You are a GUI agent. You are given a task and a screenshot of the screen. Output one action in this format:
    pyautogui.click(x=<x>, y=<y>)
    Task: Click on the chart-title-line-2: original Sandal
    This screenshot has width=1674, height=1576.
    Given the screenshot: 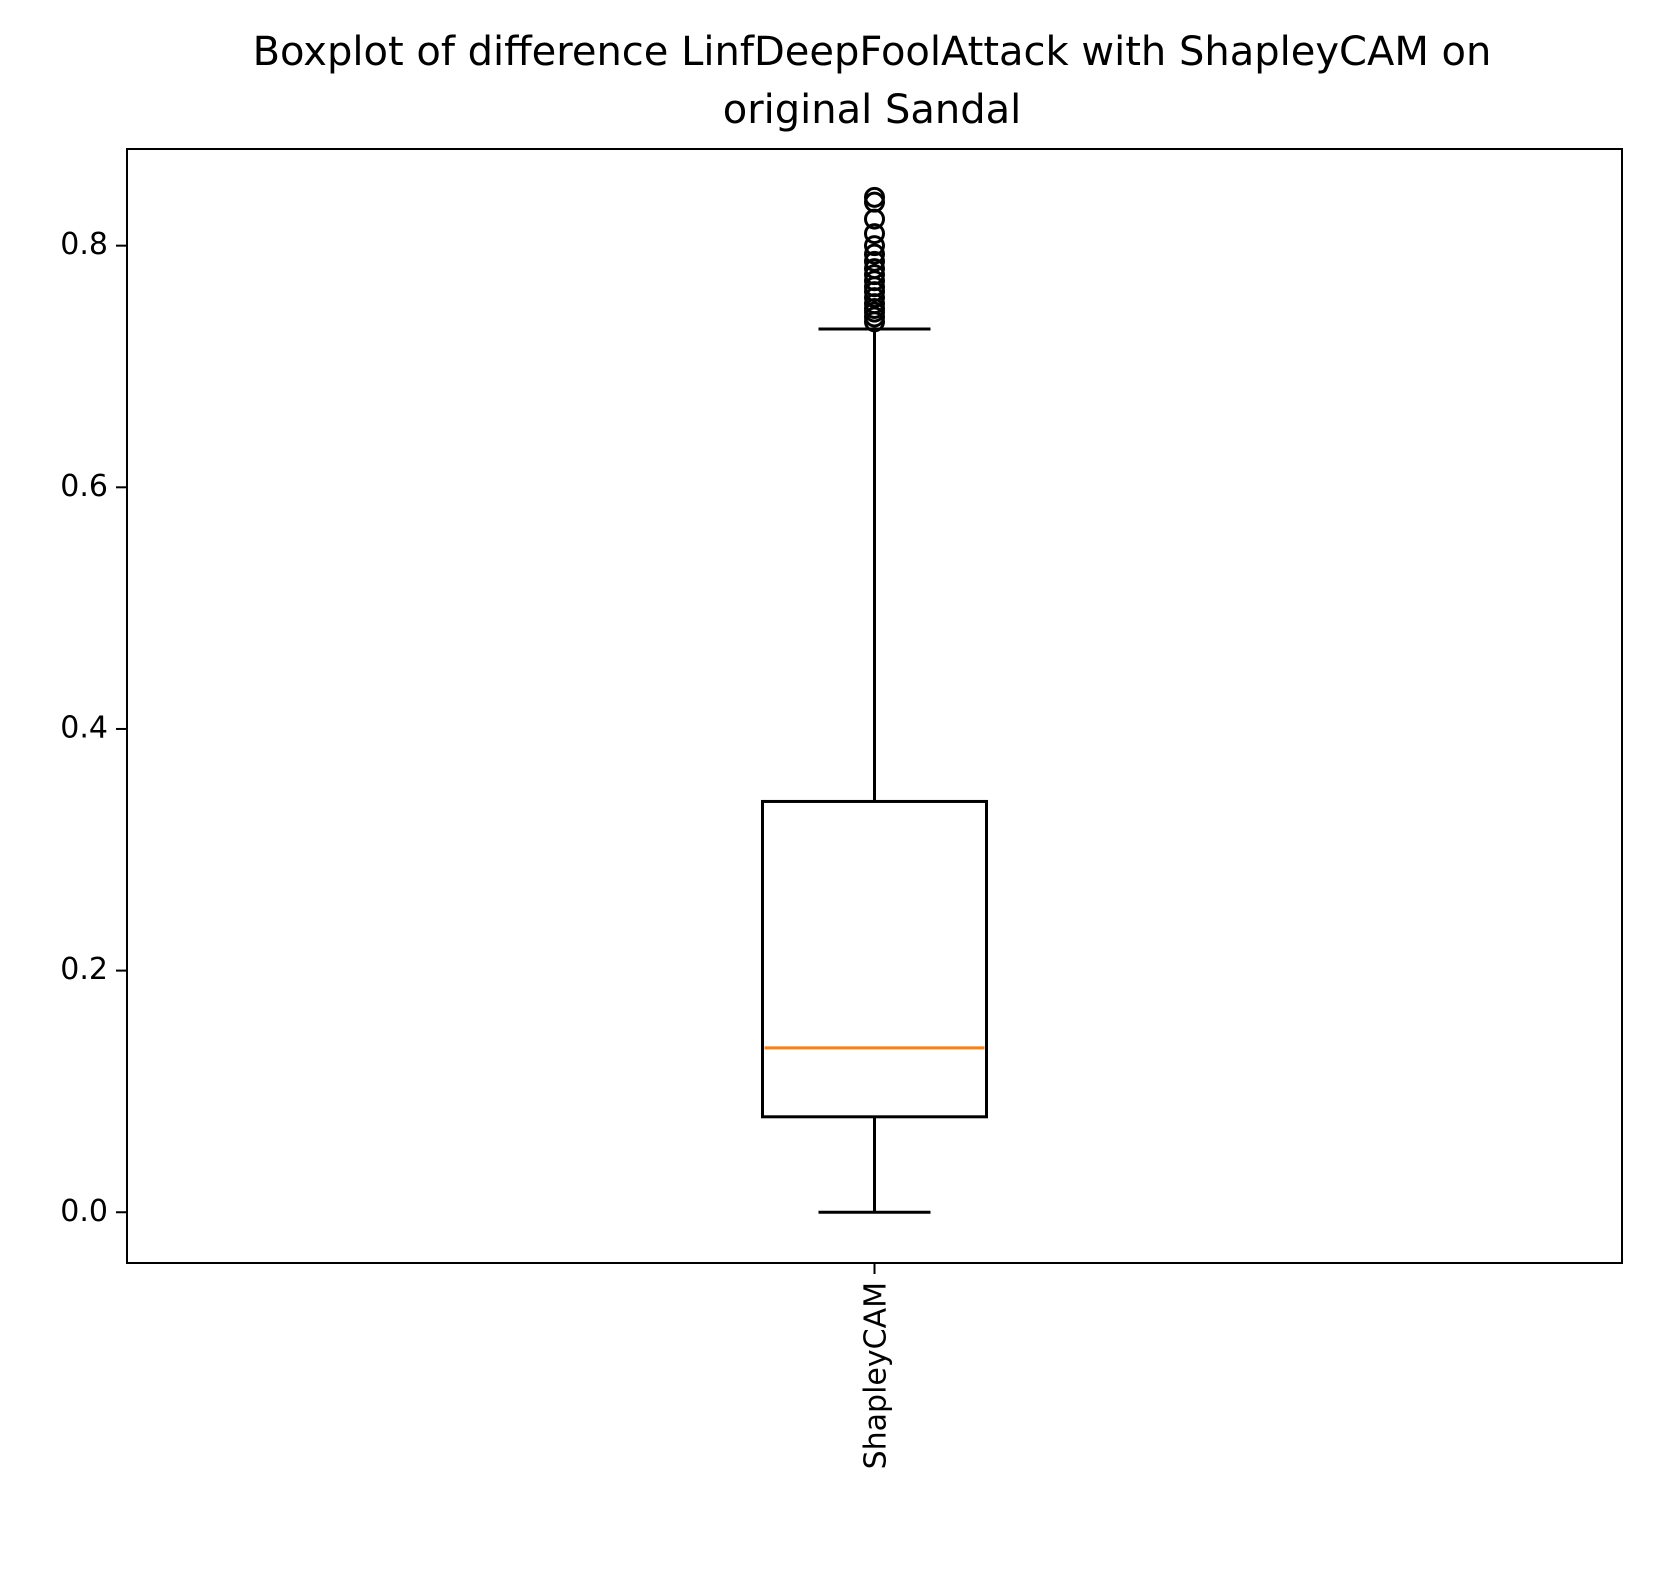 What is the action you would take?
    pyautogui.click(x=872, y=110)
    